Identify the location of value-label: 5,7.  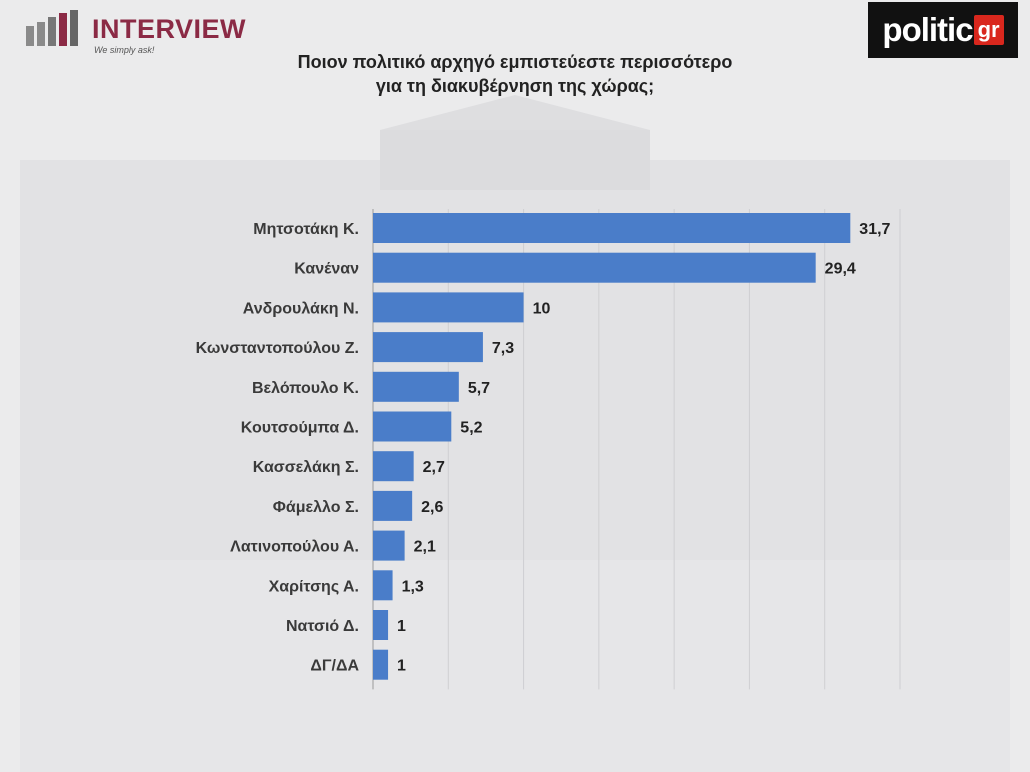
(479, 388).